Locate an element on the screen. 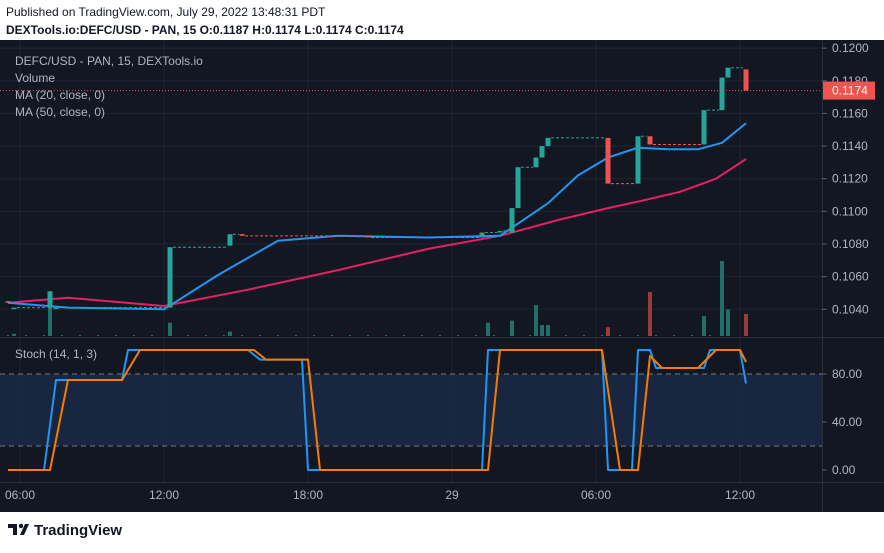  volume-bars is located at coordinates (377, 298).